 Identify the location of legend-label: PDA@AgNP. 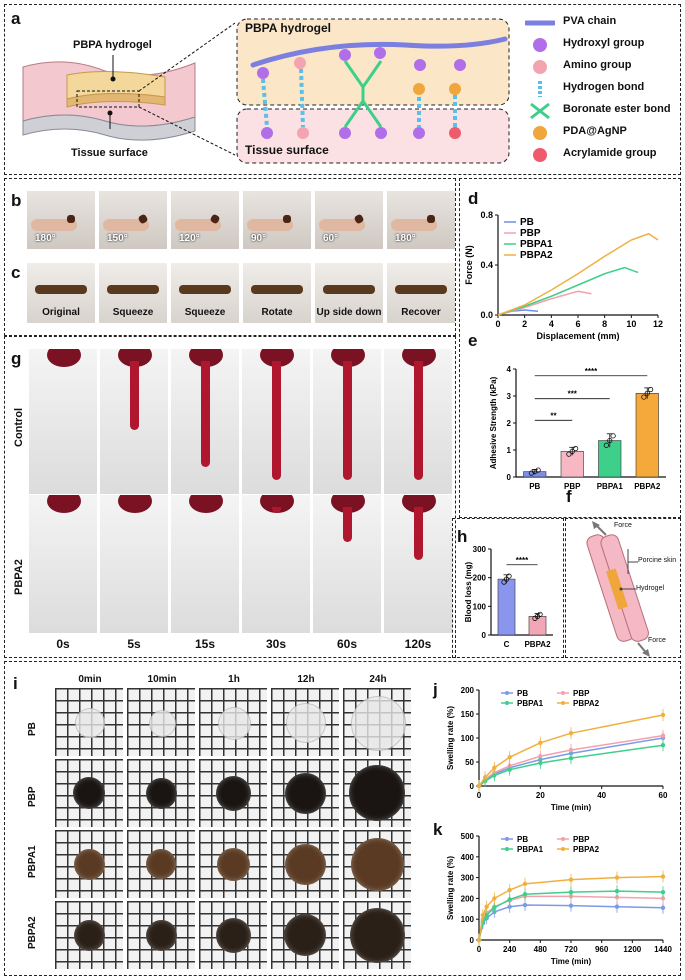
(595, 131).